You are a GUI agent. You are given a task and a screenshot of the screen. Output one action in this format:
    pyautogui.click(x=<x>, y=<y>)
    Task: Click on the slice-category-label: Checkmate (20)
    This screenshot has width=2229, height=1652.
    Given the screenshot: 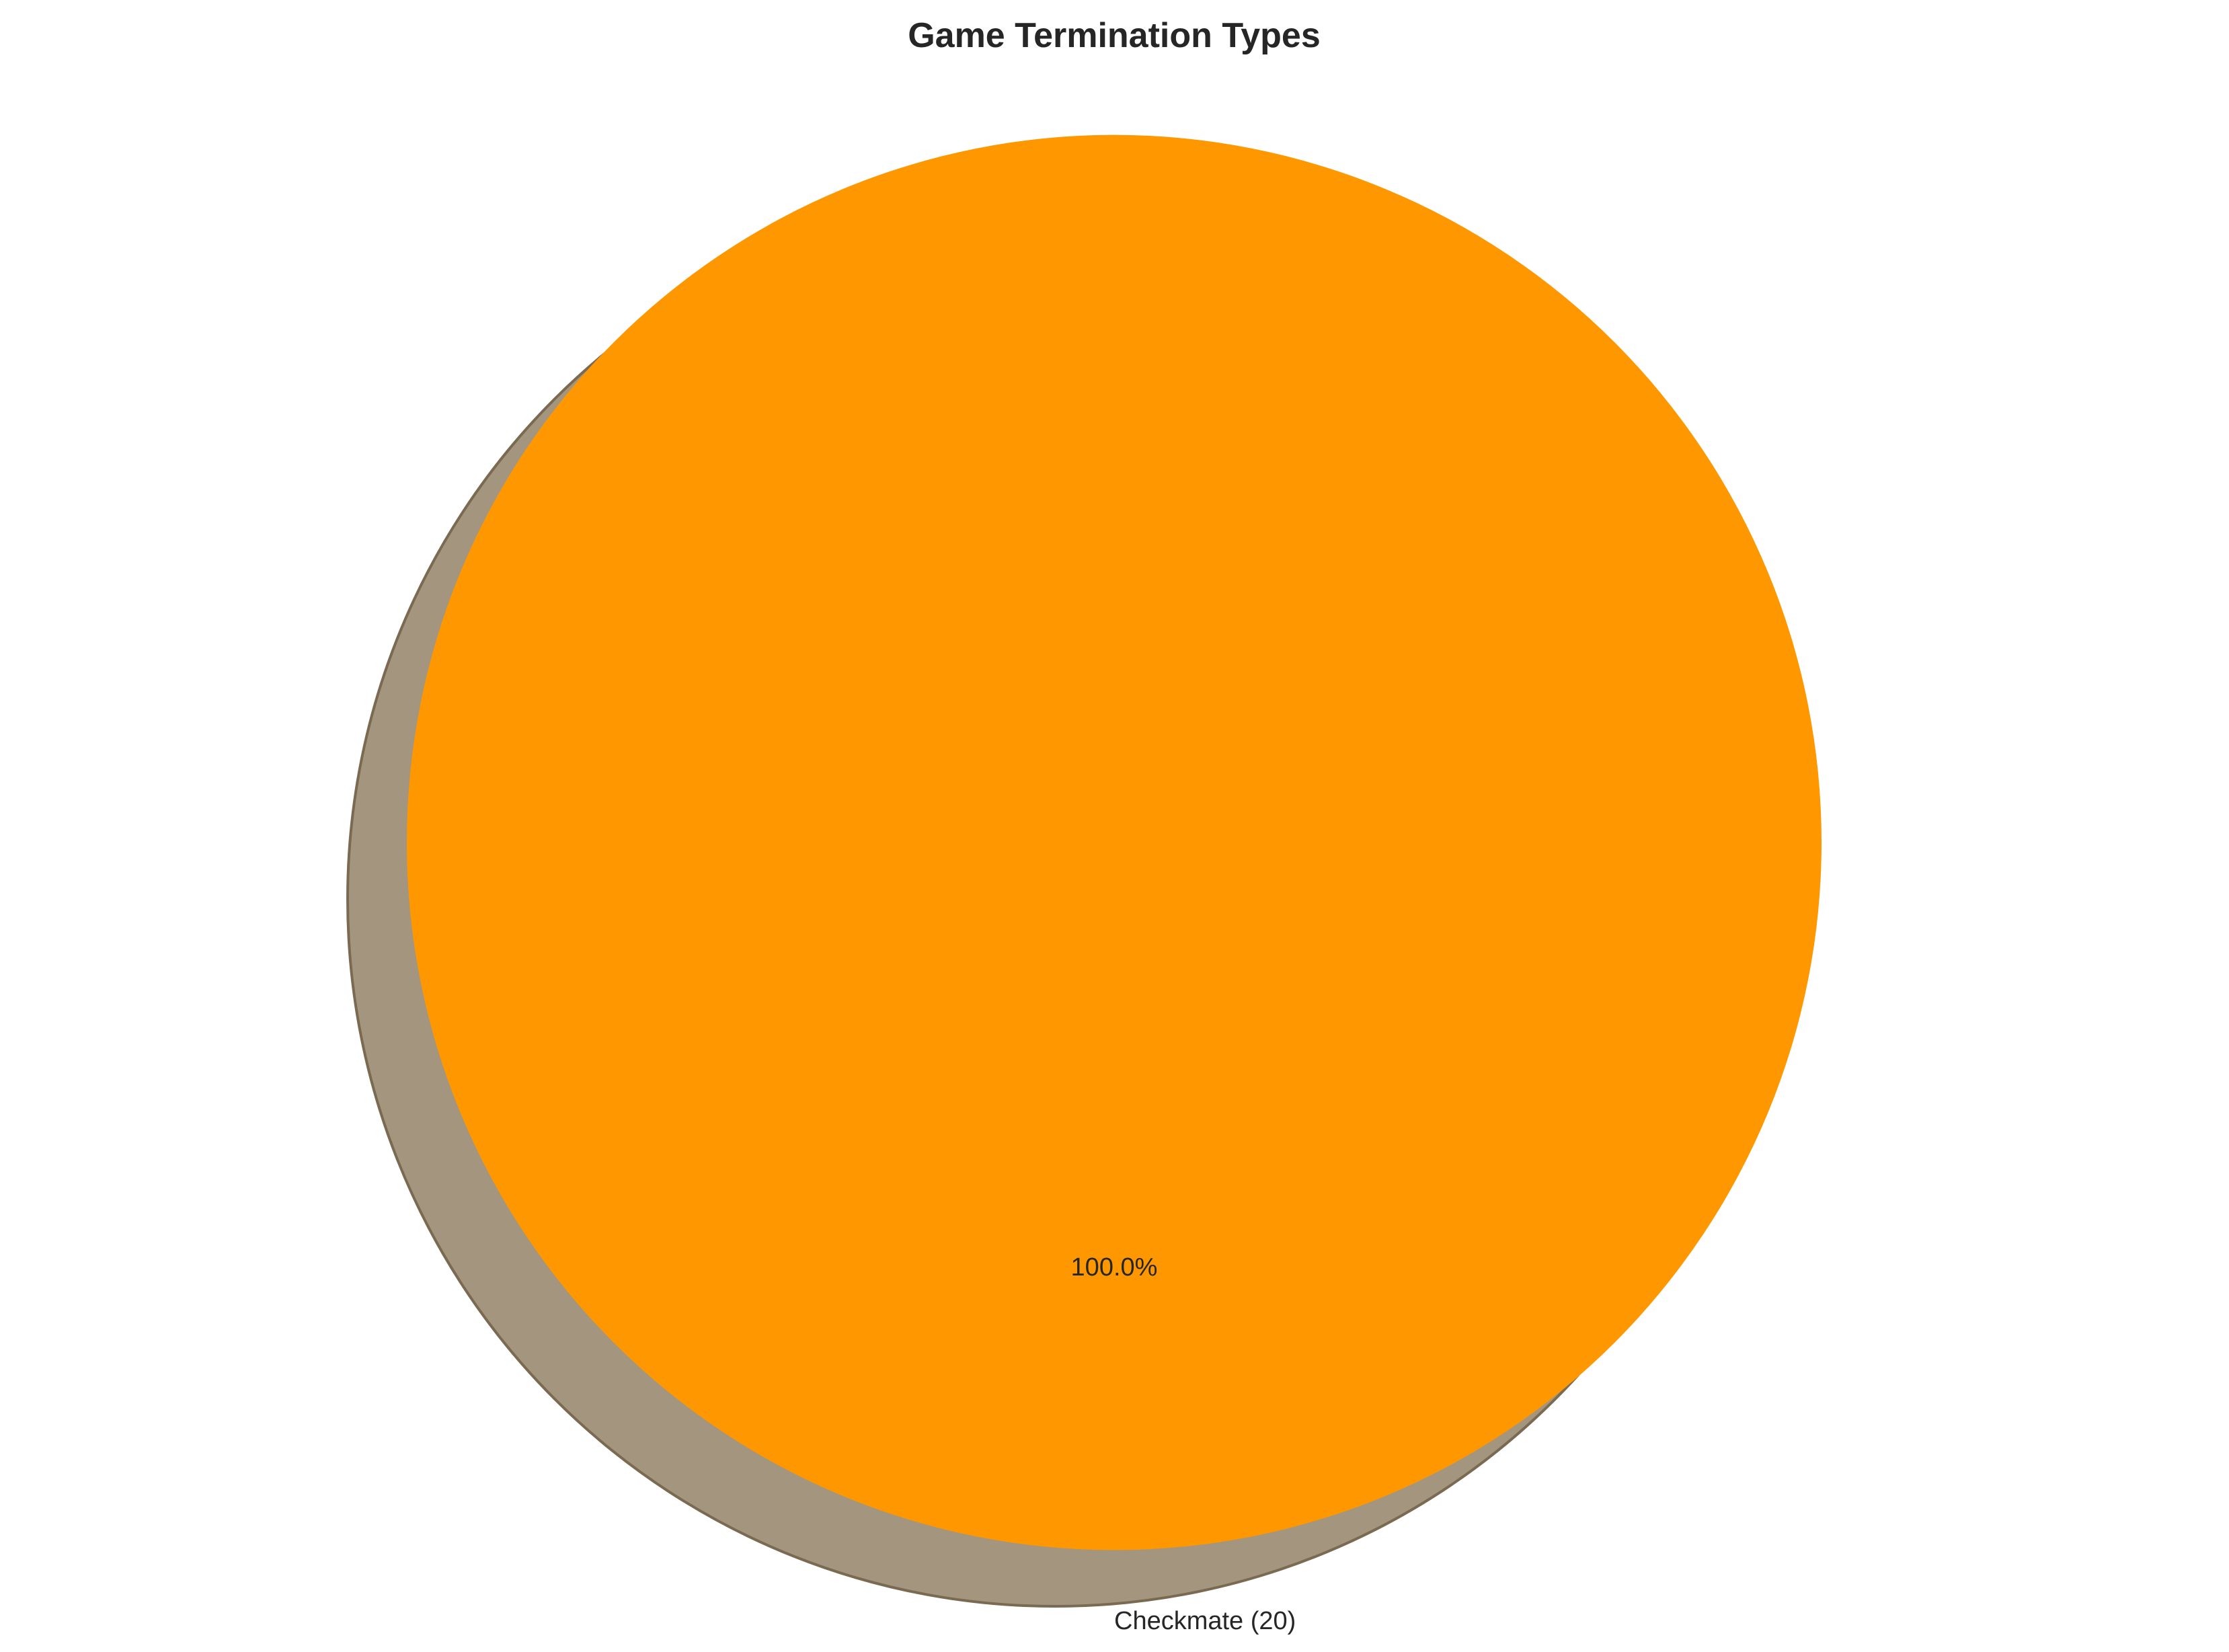 What is the action you would take?
    pyautogui.click(x=1205, y=1621)
    